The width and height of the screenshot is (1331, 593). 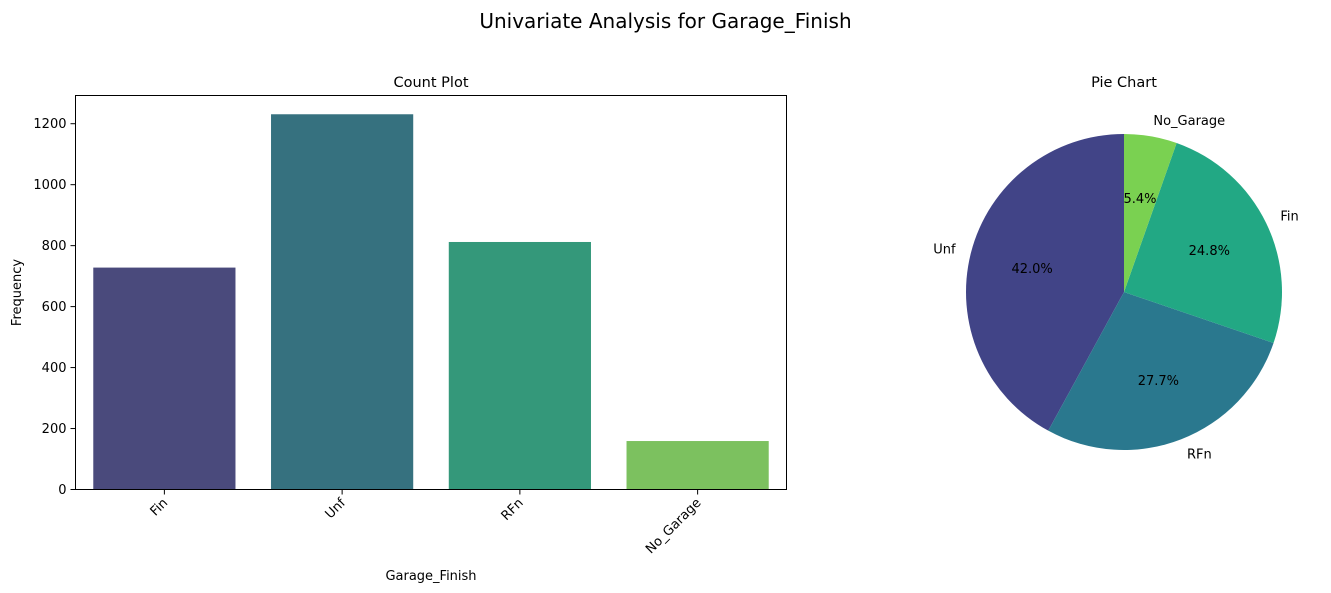 What do you see at coordinates (665, 21) in the screenshot?
I see `figure-suptitle: Univariate Analysis for Garage_Finish` at bounding box center [665, 21].